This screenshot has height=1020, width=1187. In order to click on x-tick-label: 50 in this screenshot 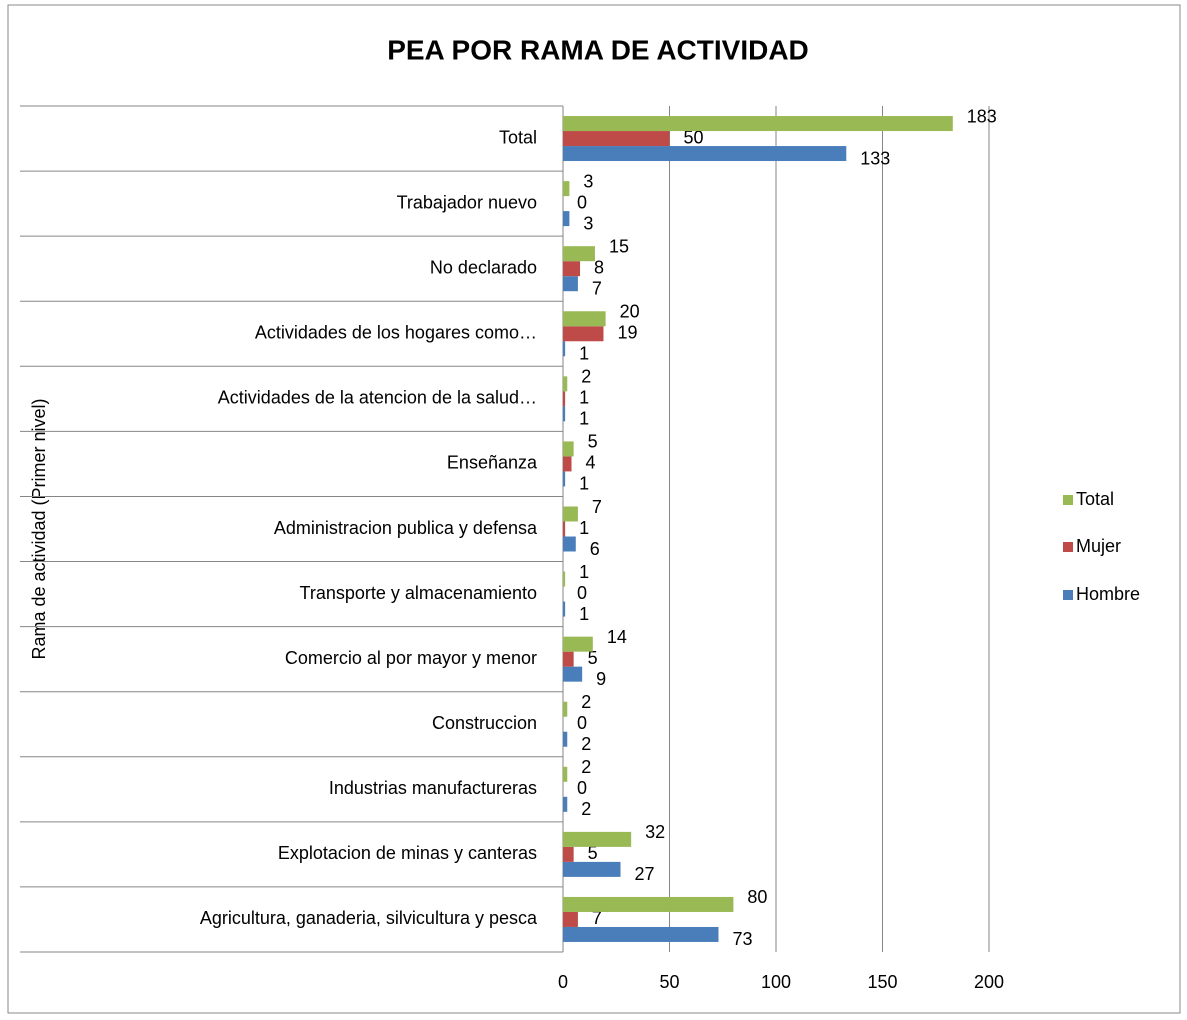, I will do `click(669, 982)`.